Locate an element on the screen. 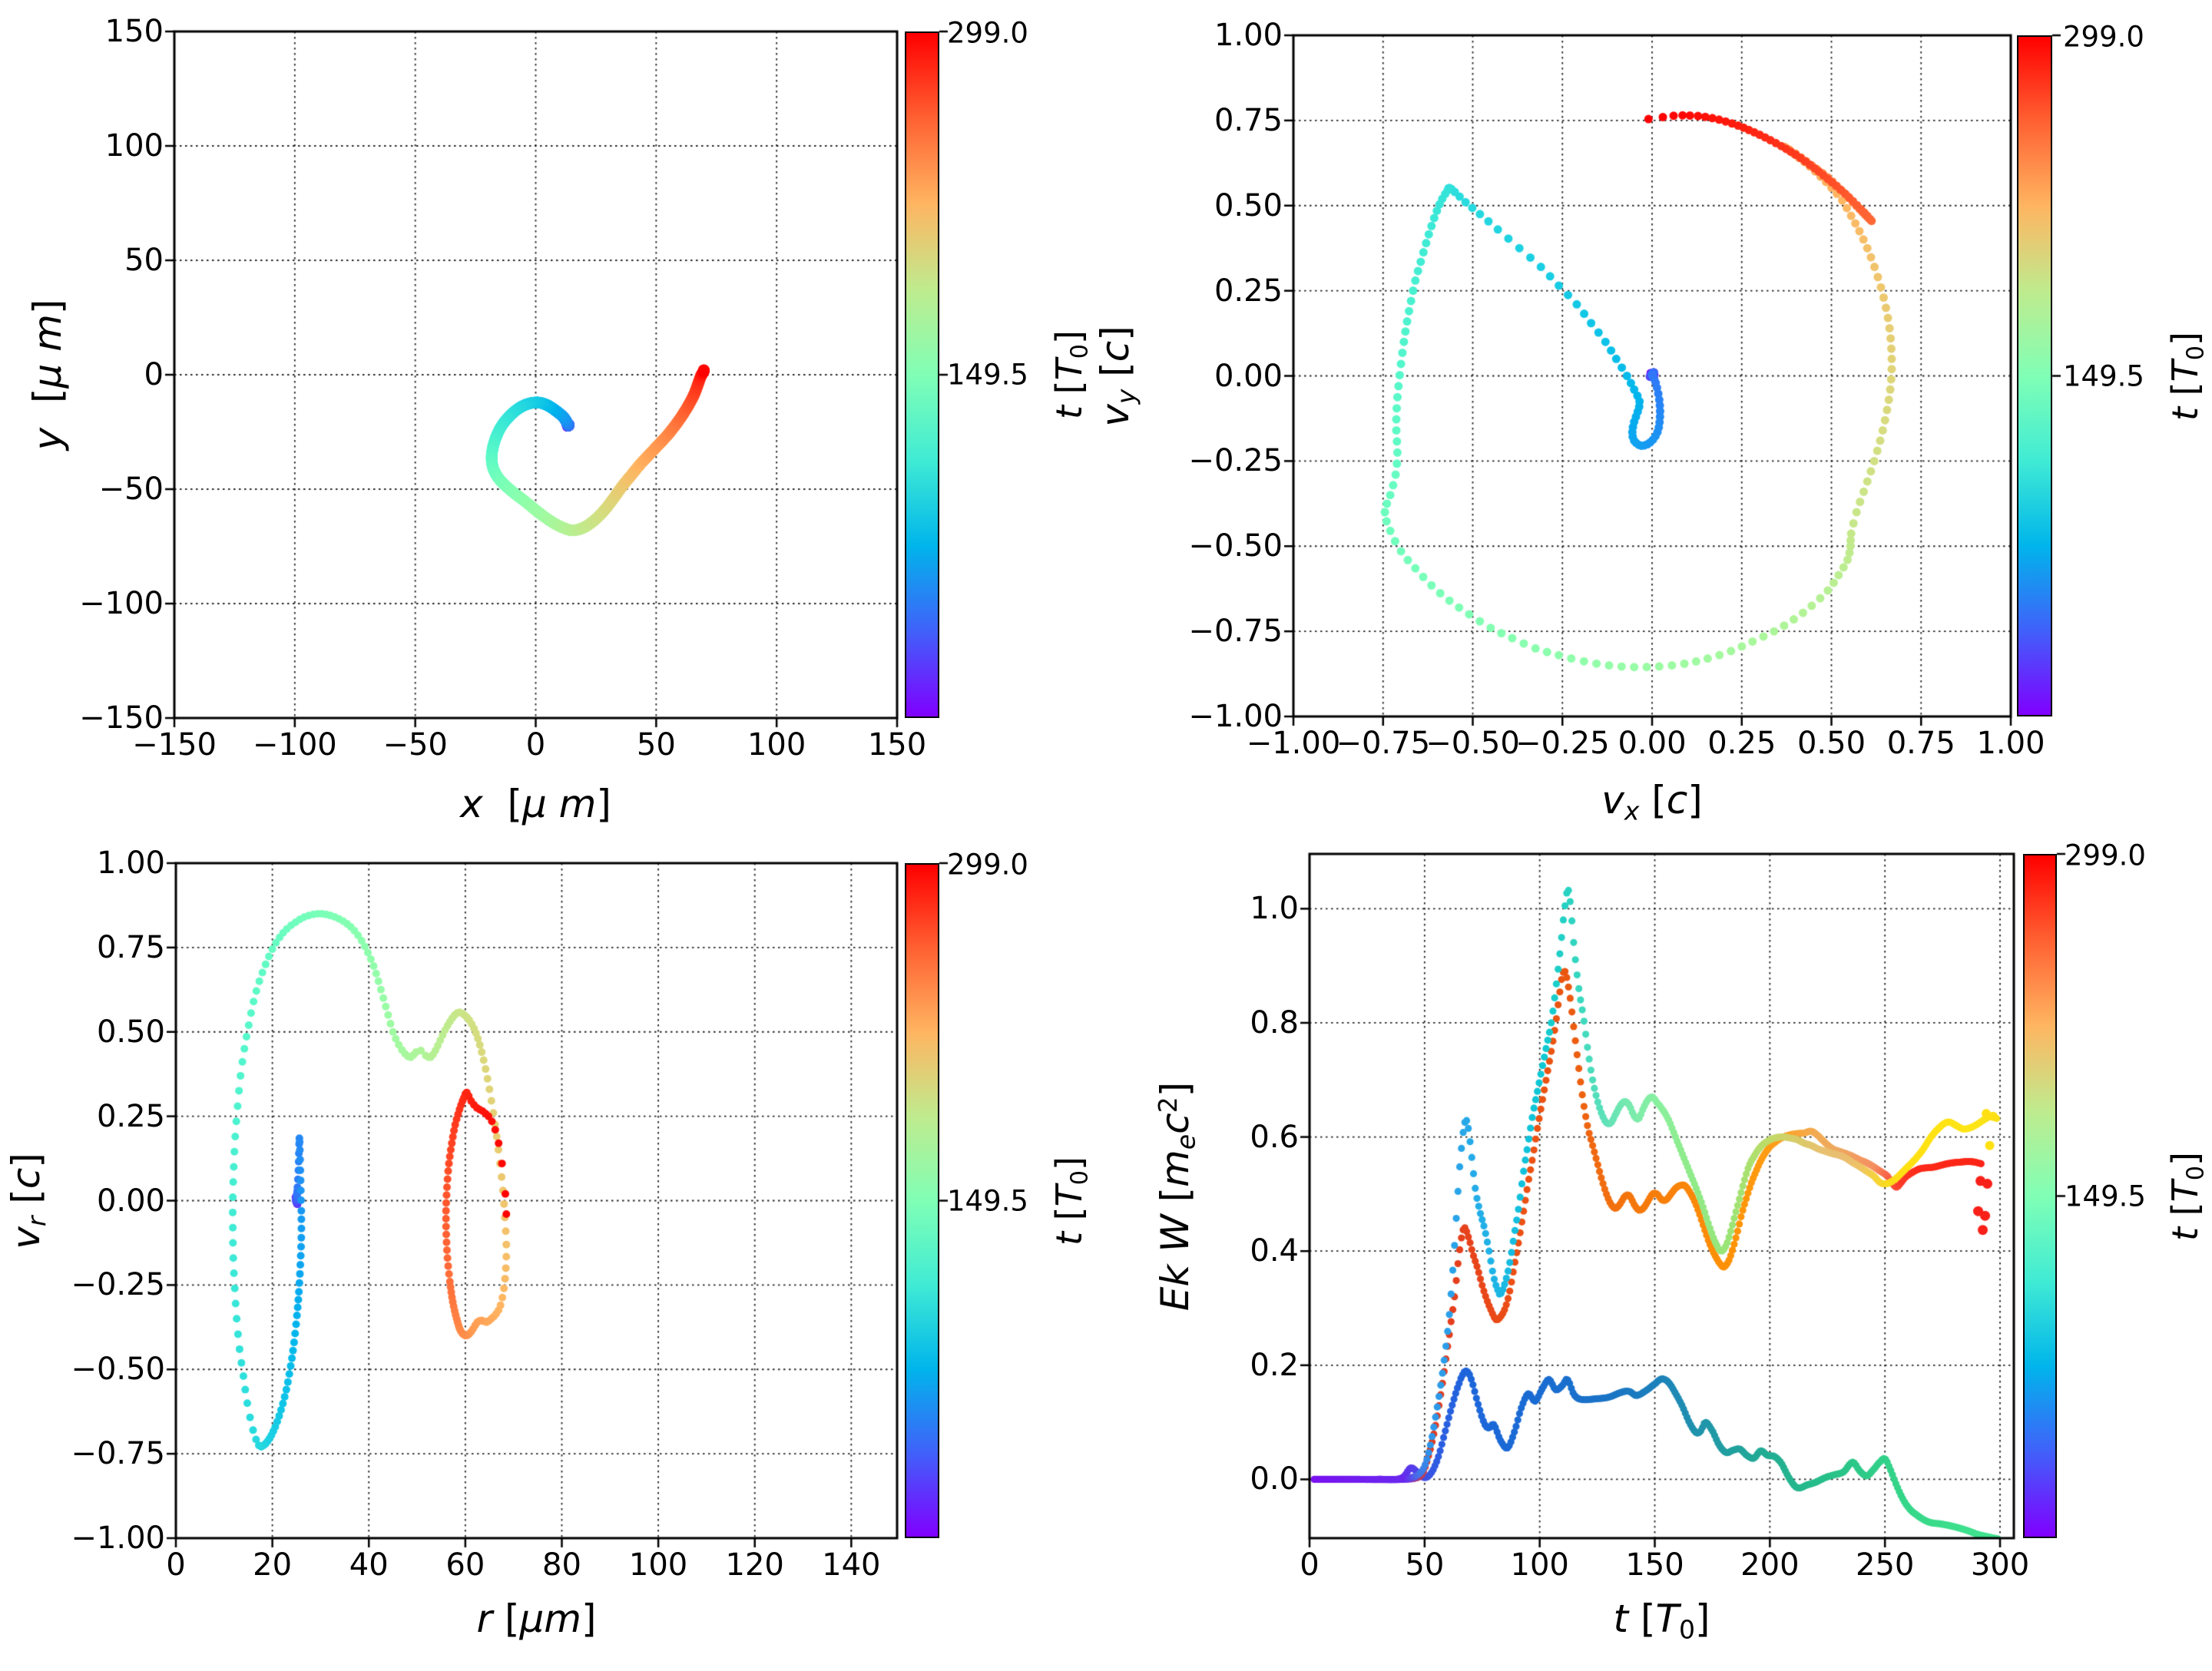  xy-ytick-100: 100 is located at coordinates (134, 146).